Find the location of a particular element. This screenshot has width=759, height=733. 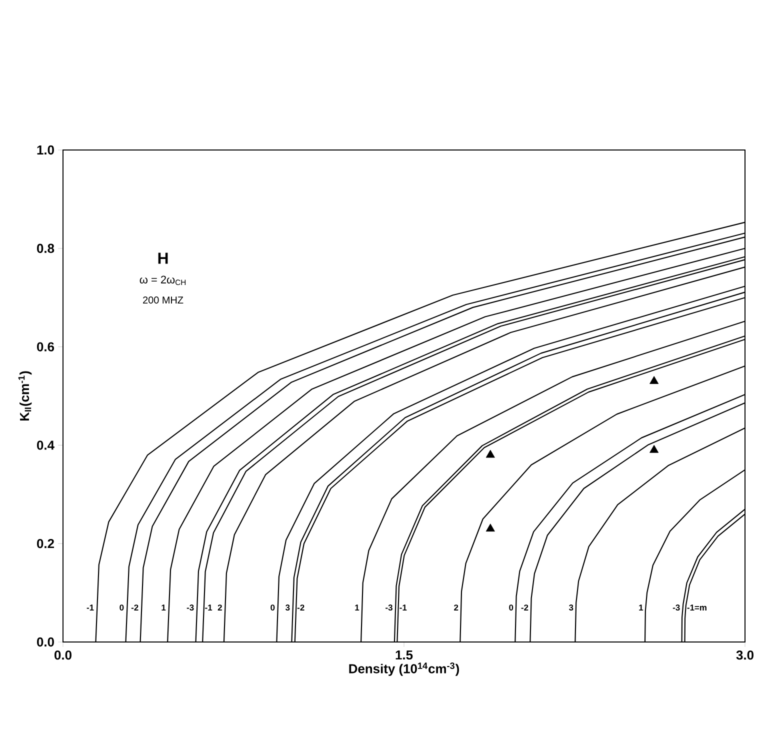

y-tick-label: 0.0 is located at coordinates (45, 642).